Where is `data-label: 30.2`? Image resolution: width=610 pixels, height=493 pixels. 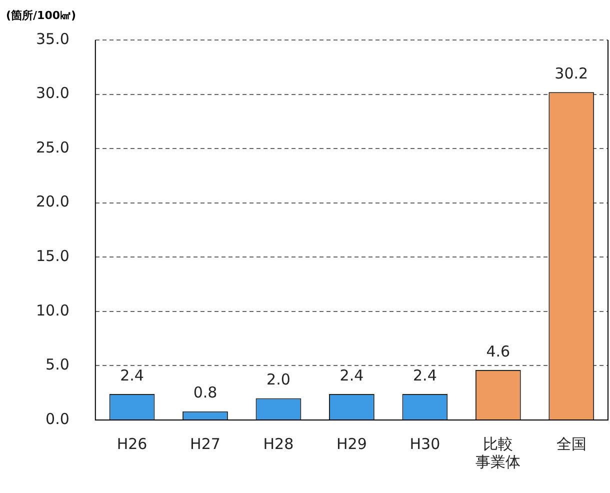
data-label: 30.2 is located at coordinates (571, 73).